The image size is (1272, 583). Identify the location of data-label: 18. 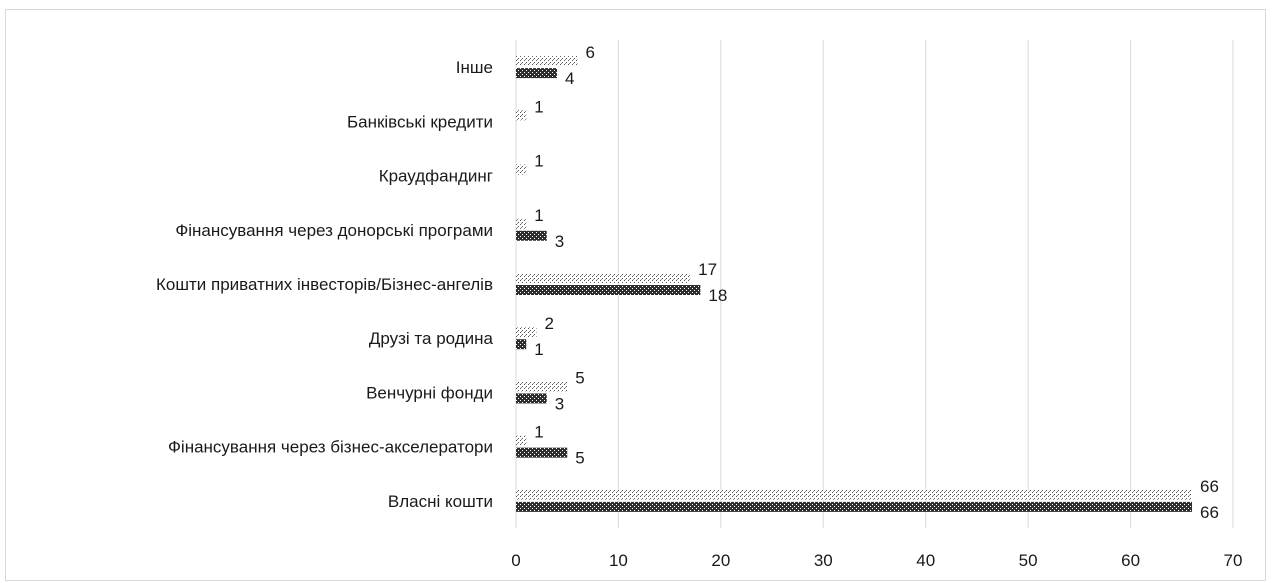
(717, 295).